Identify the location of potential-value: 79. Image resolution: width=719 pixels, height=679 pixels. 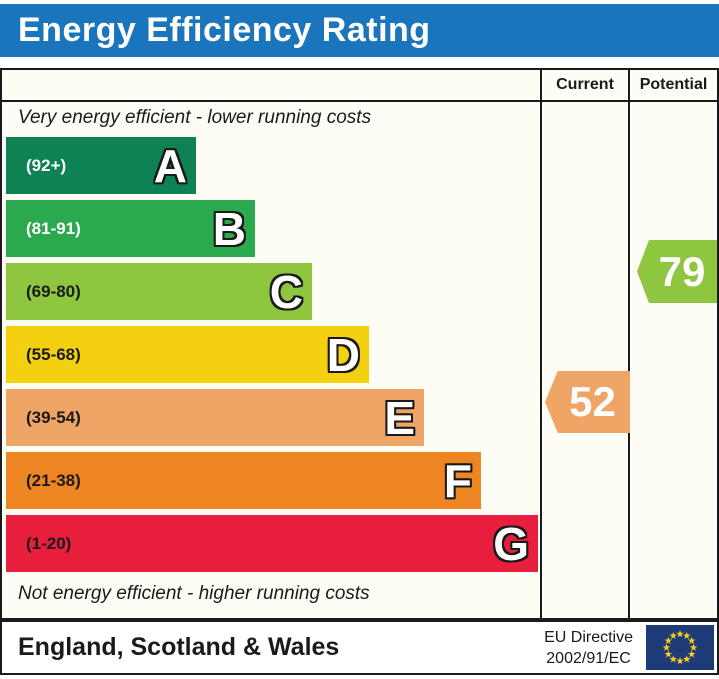
(682, 271).